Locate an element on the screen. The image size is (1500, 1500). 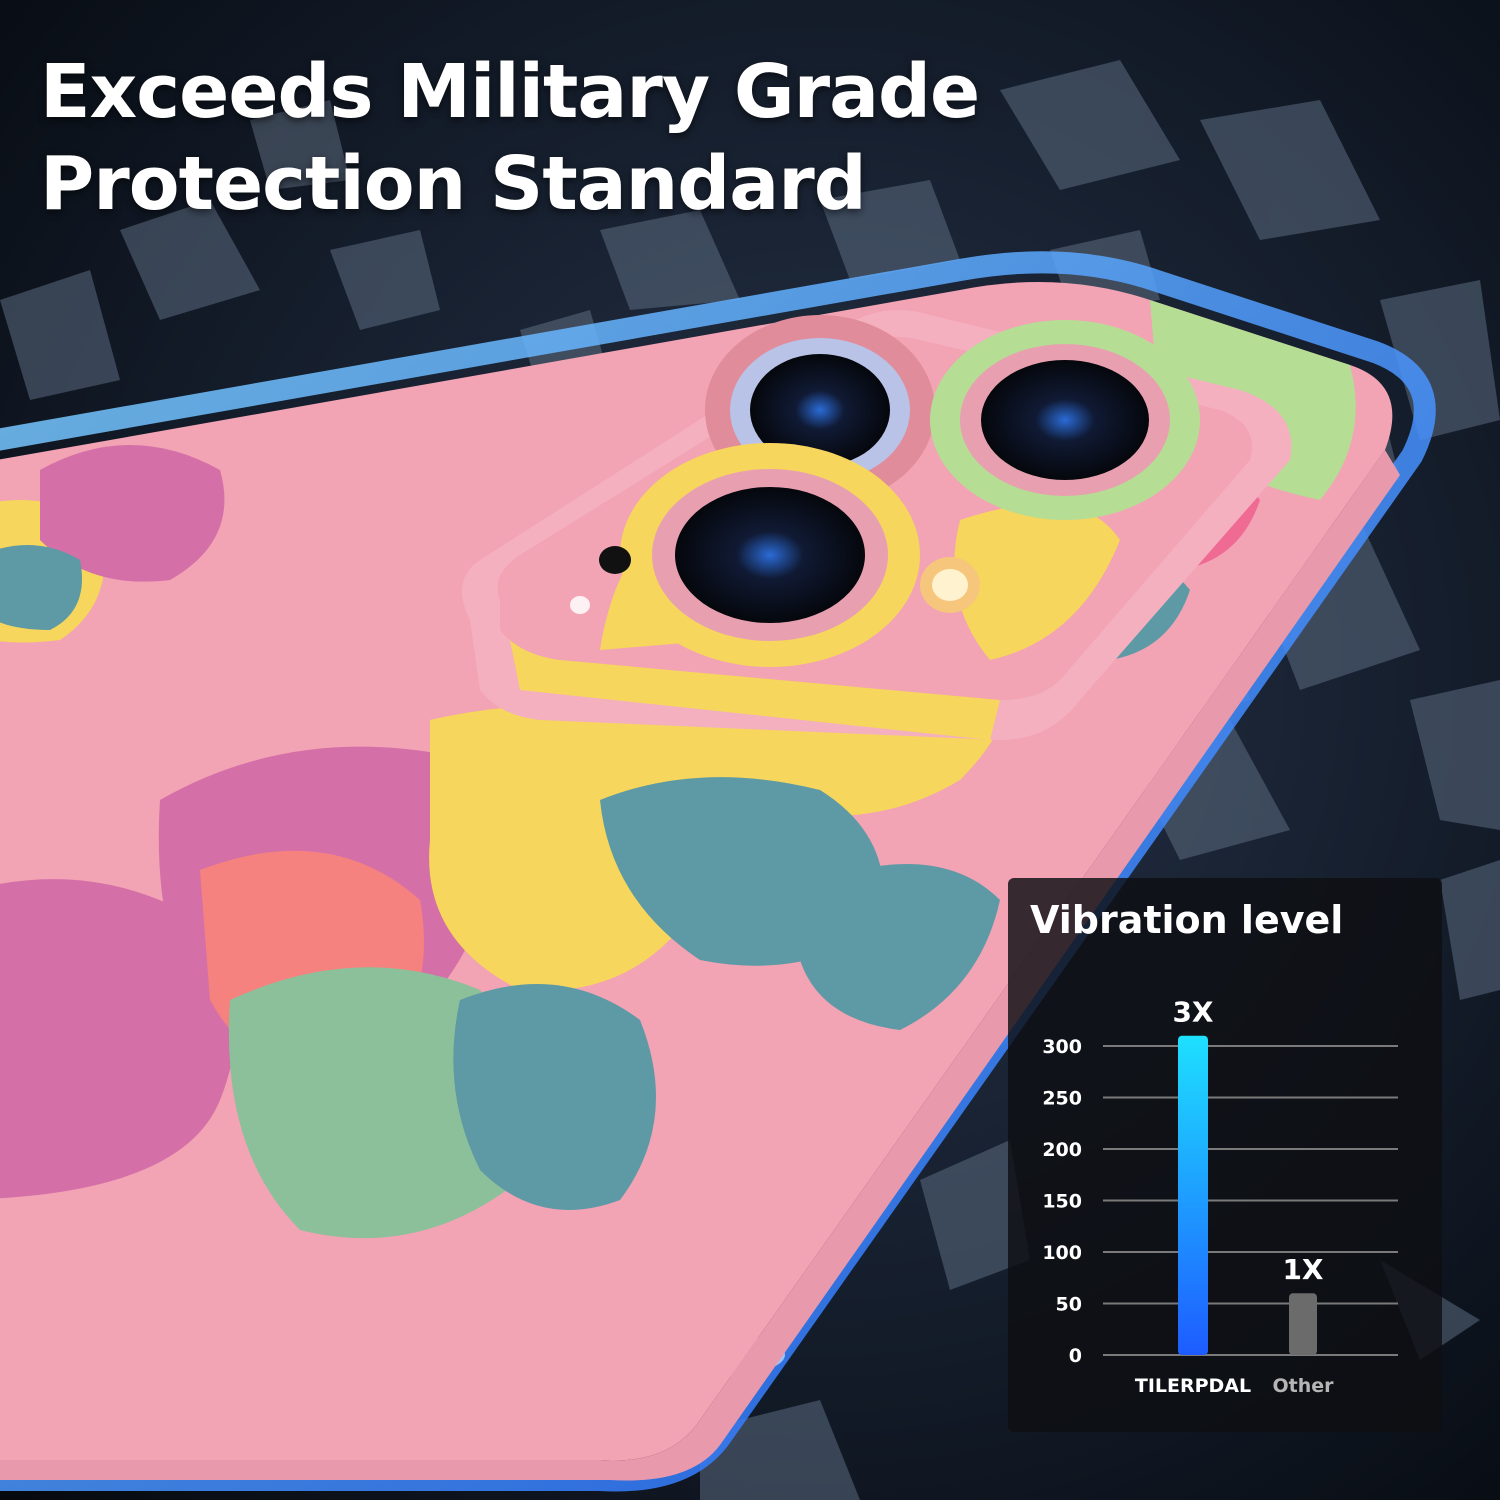
data-labels: 3X 1X is located at coordinates (1247, 1141).